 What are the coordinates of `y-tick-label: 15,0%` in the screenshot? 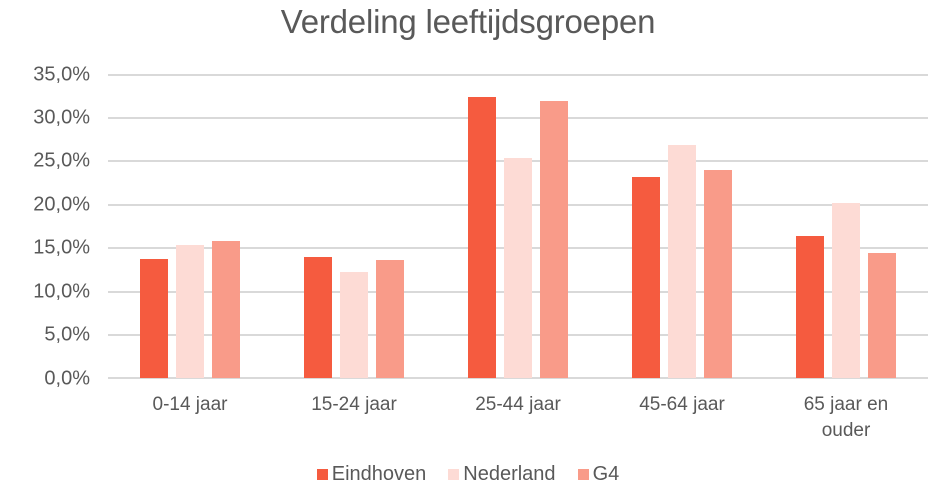 It's located at (61, 247).